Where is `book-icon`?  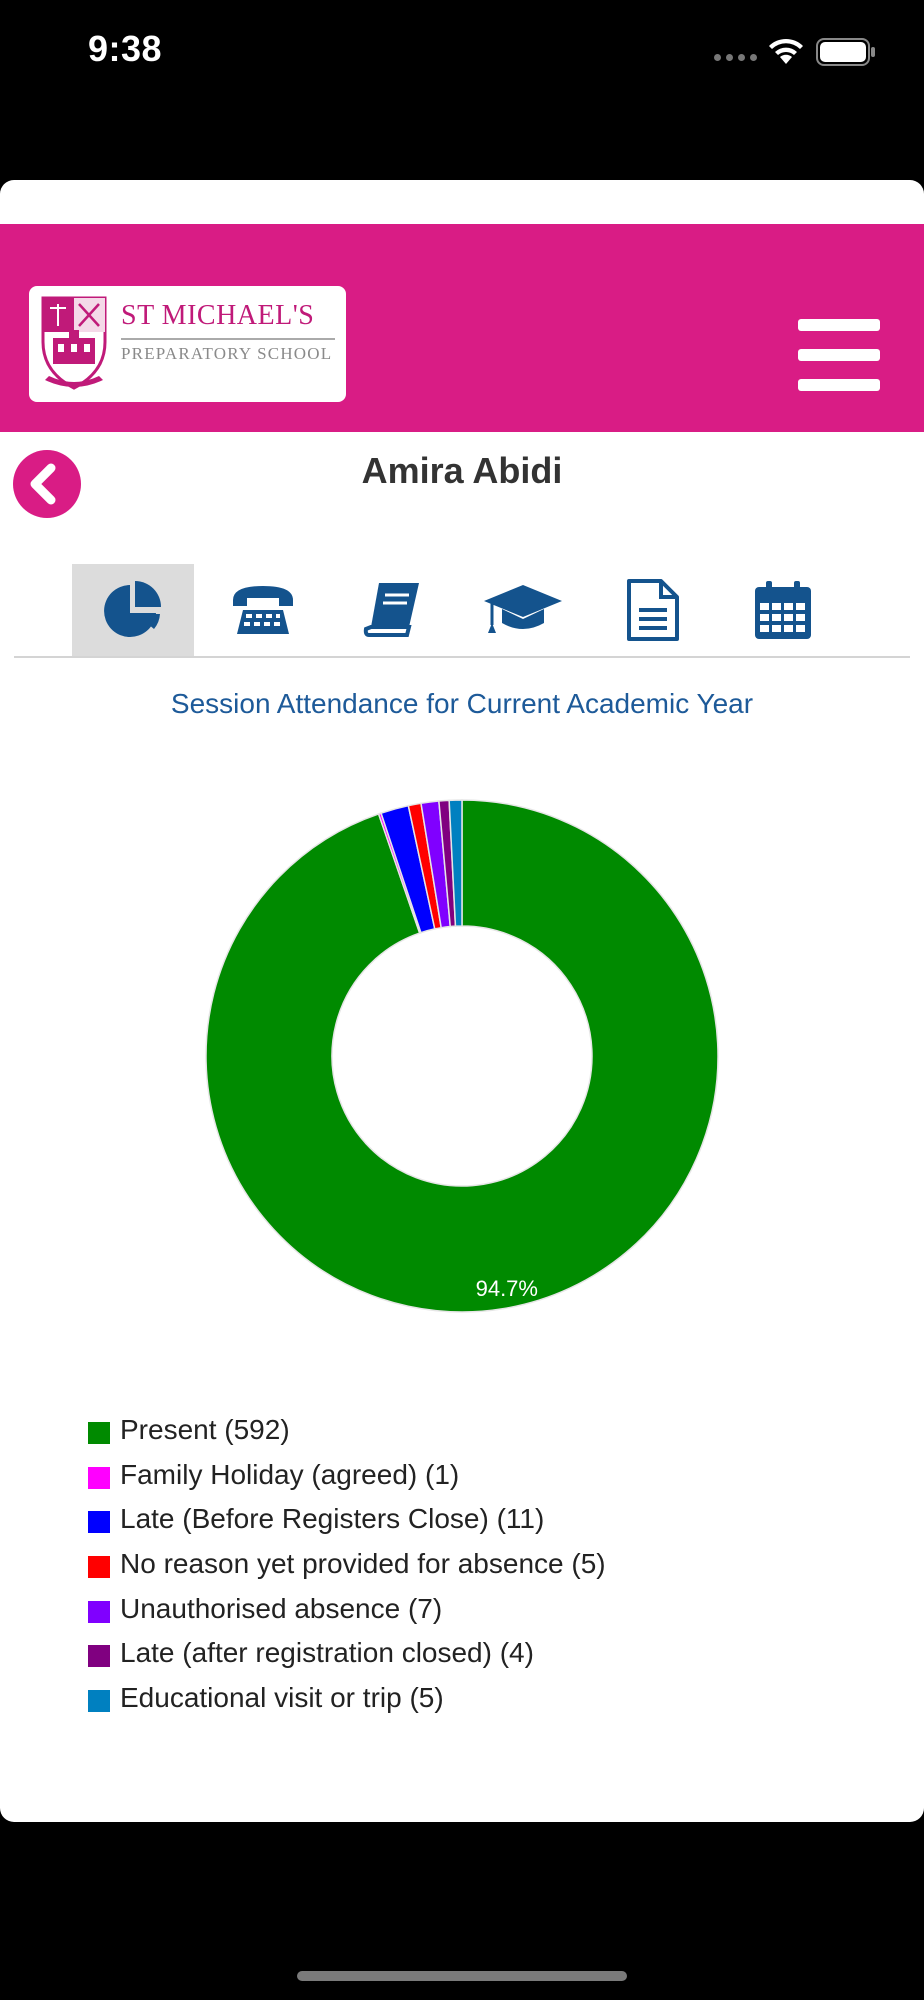
book-icon is located at coordinates (391, 610).